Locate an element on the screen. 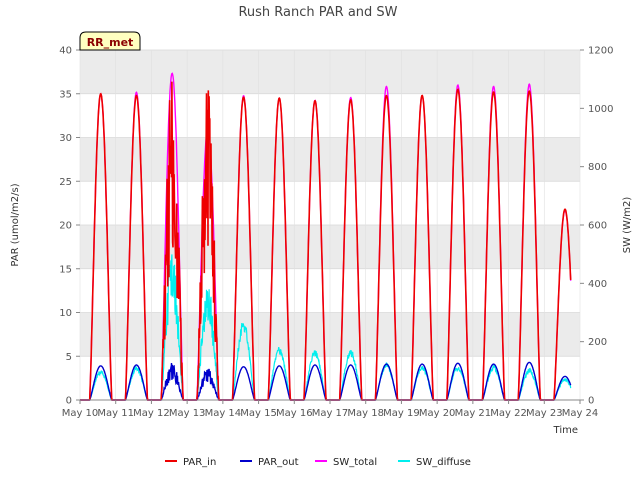 The width and height of the screenshot is (640, 480). y-left-tick-label: 0 is located at coordinates (69, 401).